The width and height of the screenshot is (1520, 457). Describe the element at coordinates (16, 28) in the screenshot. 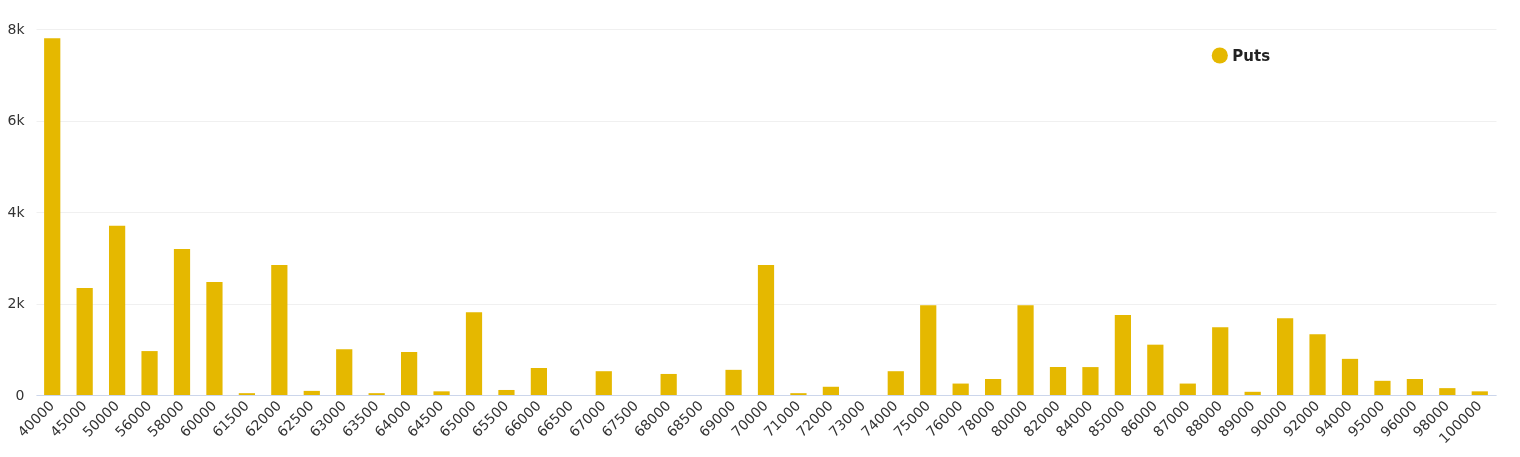

I see `y-tick-label: 8k` at that location.